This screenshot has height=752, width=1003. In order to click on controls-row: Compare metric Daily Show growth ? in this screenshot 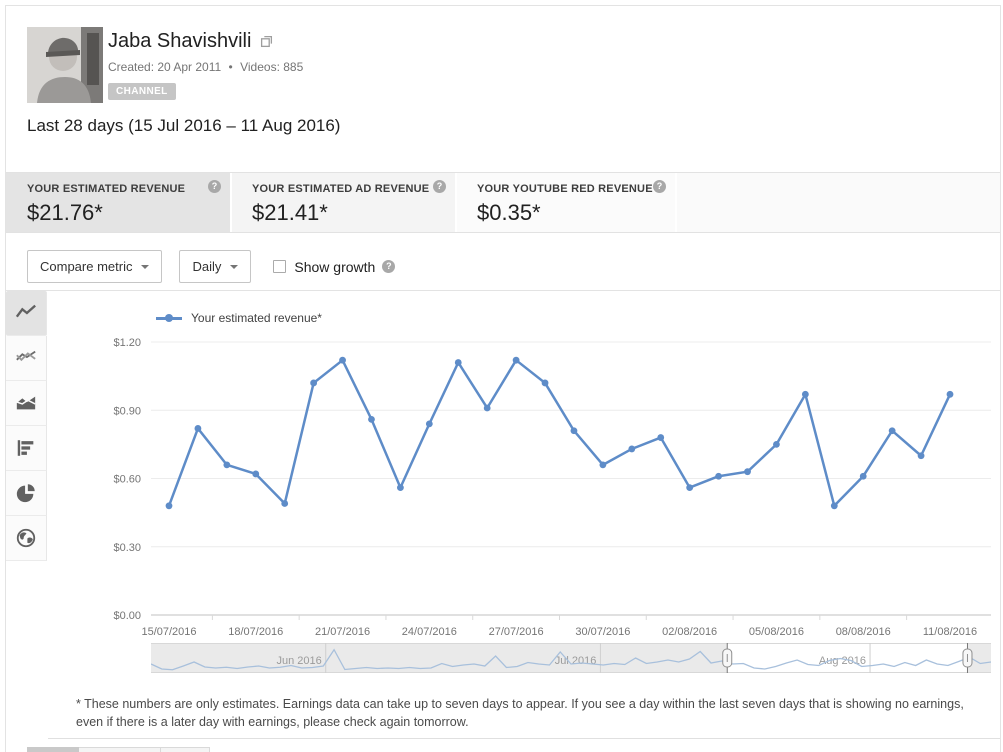, I will do `click(211, 266)`.